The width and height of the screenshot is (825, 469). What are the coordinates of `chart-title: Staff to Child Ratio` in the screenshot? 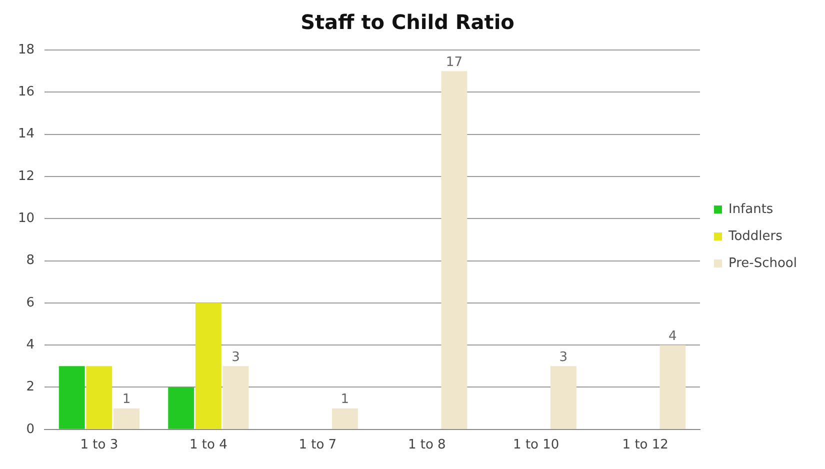 It's located at (407, 22).